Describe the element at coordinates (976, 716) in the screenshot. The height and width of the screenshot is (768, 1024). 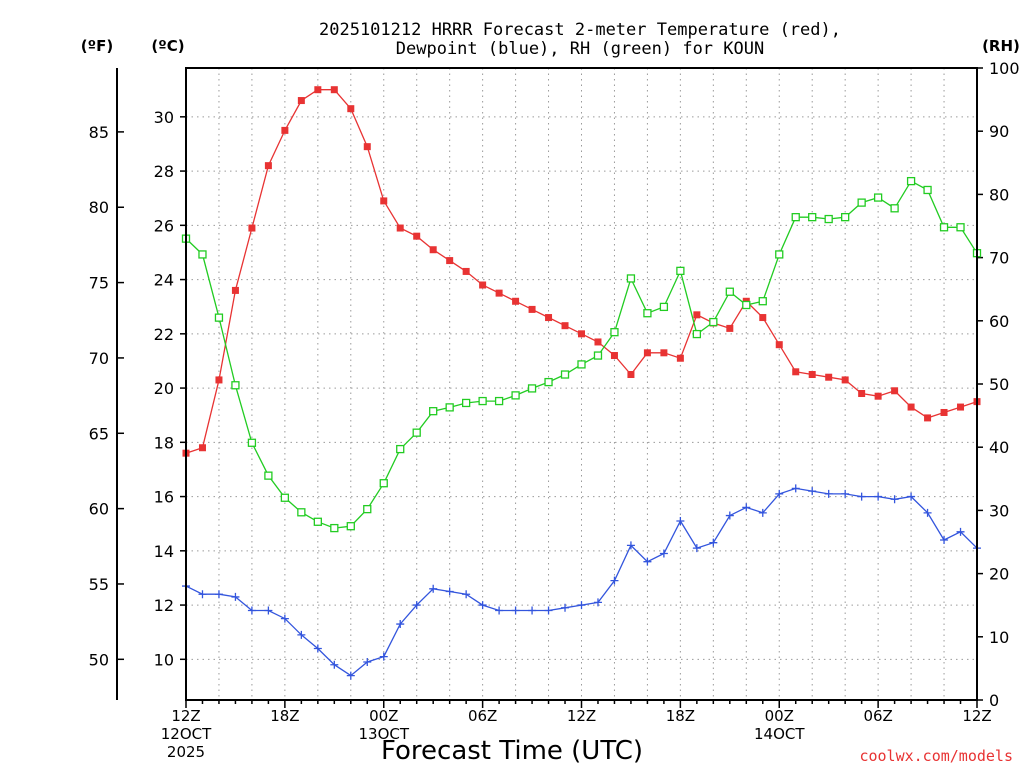
I see `time-tick-label: 12Z` at that location.